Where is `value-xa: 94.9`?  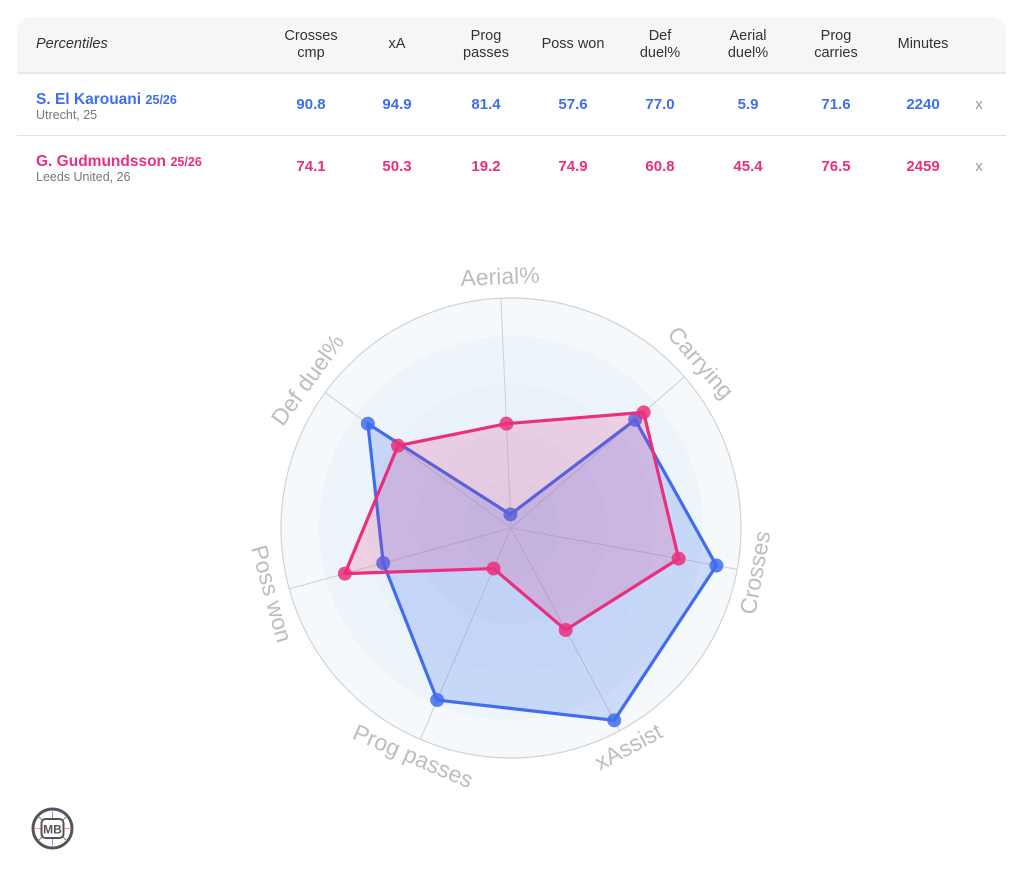
value-xa: 94.9 is located at coordinates (397, 104).